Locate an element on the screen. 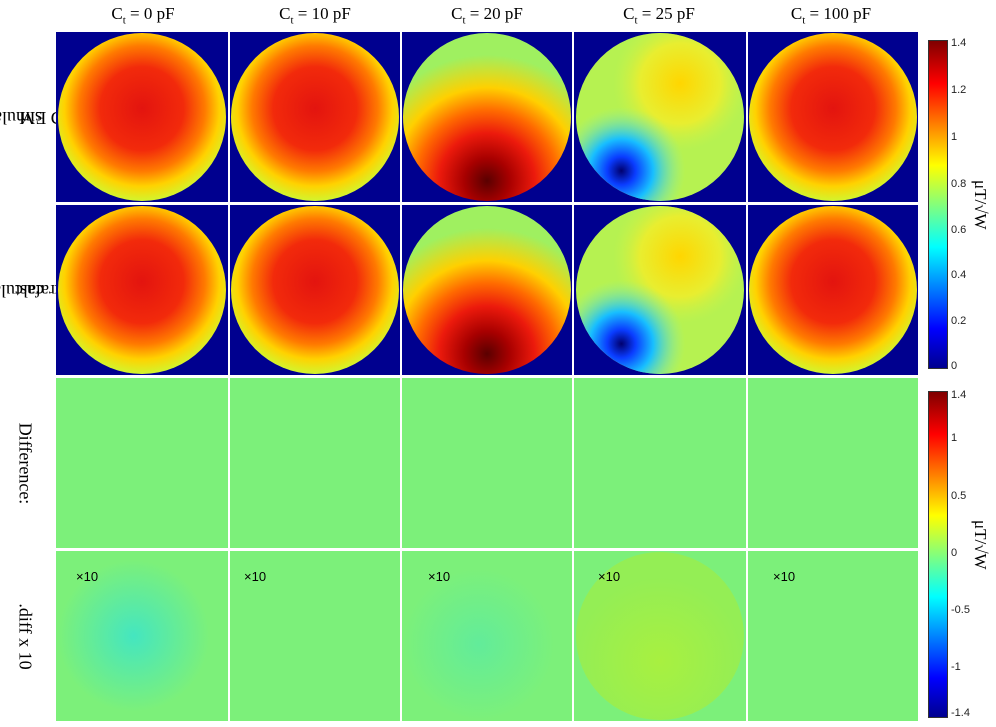 This screenshot has width=996, height=727. map-diff-10pF is located at coordinates (315, 463).